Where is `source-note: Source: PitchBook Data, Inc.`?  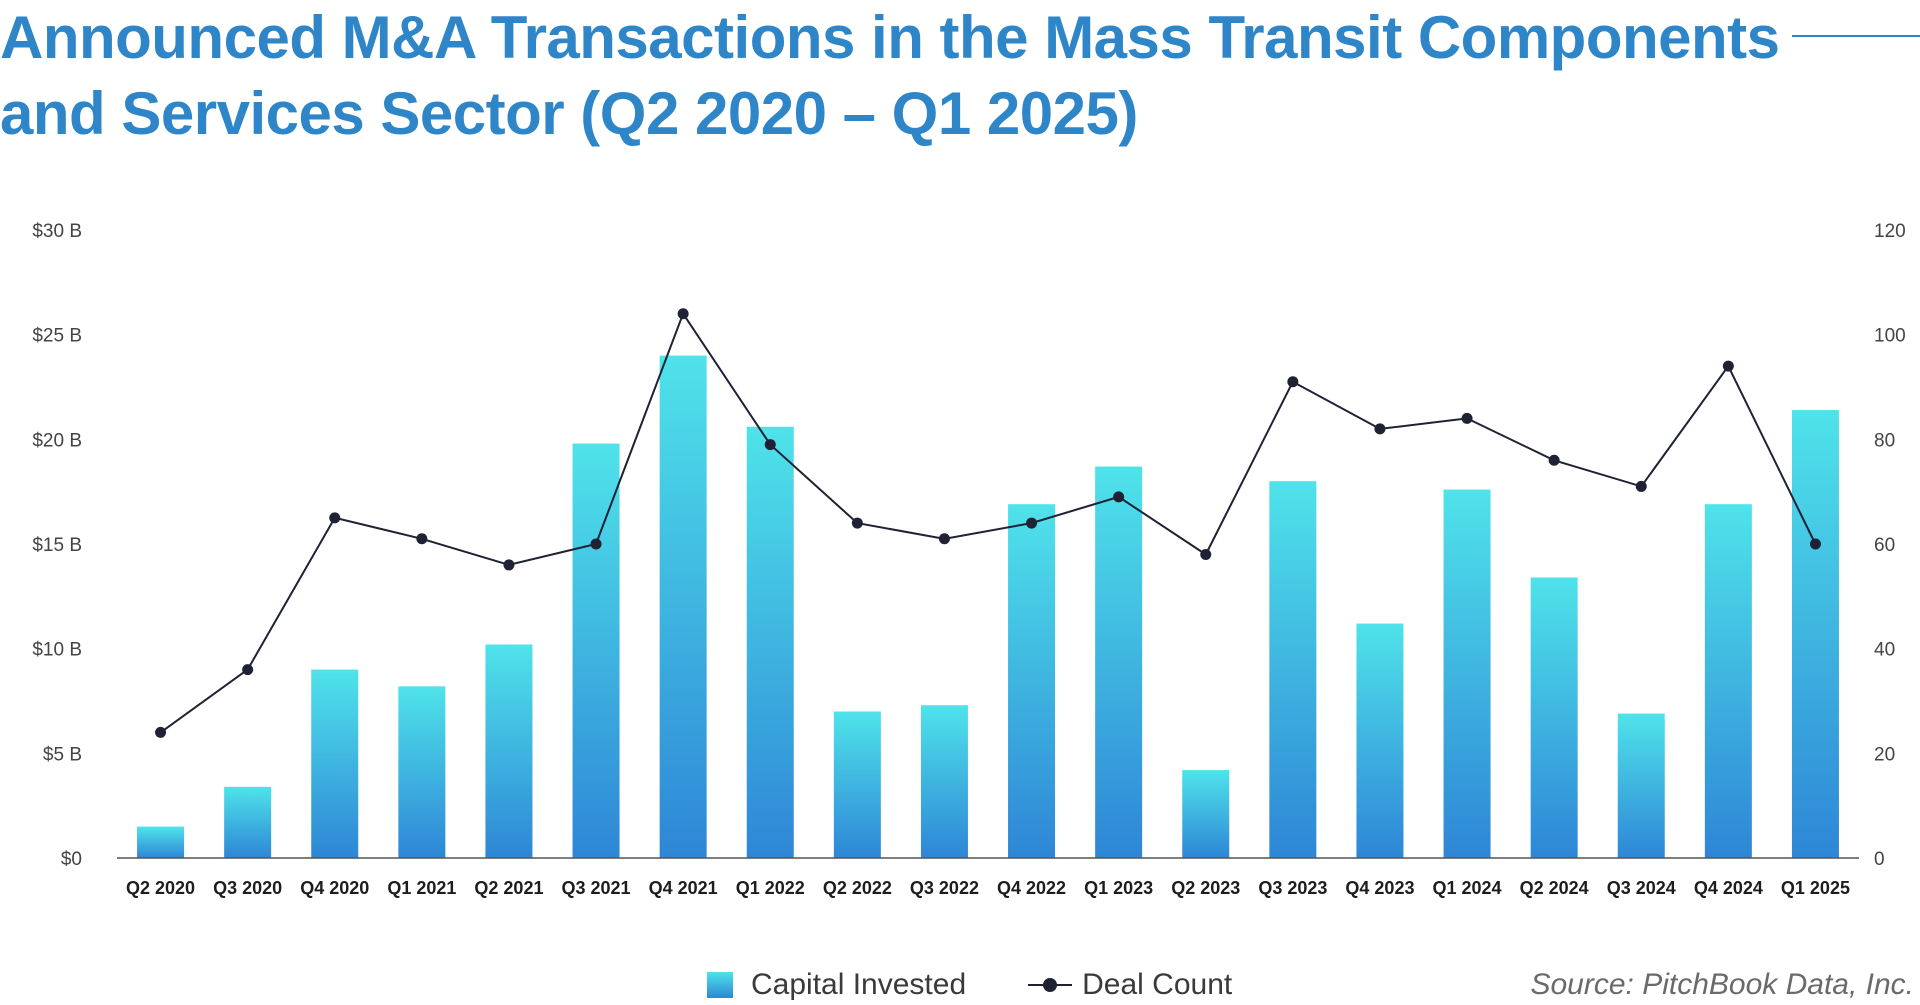
source-note: Source: PitchBook Data, Inc. is located at coordinates (1722, 984).